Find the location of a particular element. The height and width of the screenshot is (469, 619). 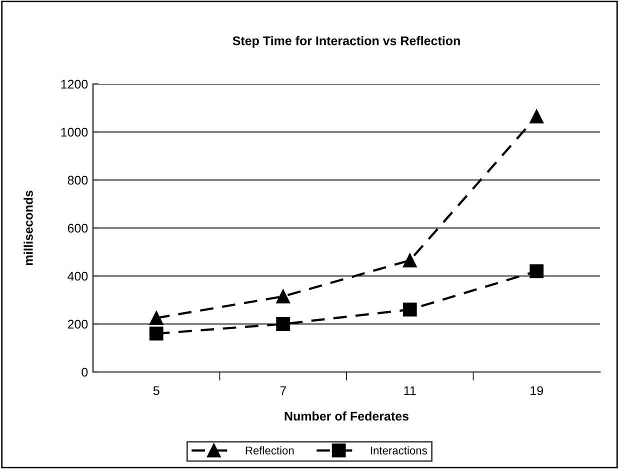

legend-label: Interactions is located at coordinates (398, 450).